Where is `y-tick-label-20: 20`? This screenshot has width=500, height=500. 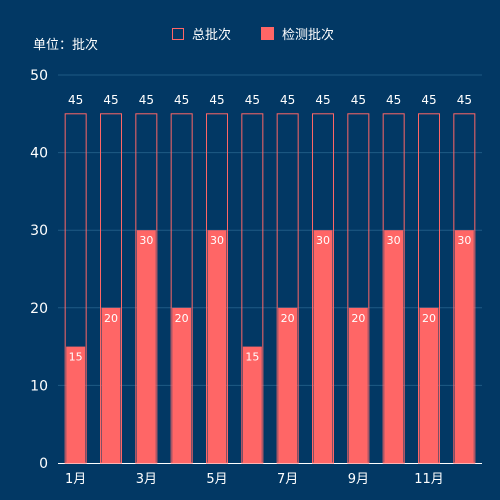 y-tick-label-20: 20 is located at coordinates (39, 309).